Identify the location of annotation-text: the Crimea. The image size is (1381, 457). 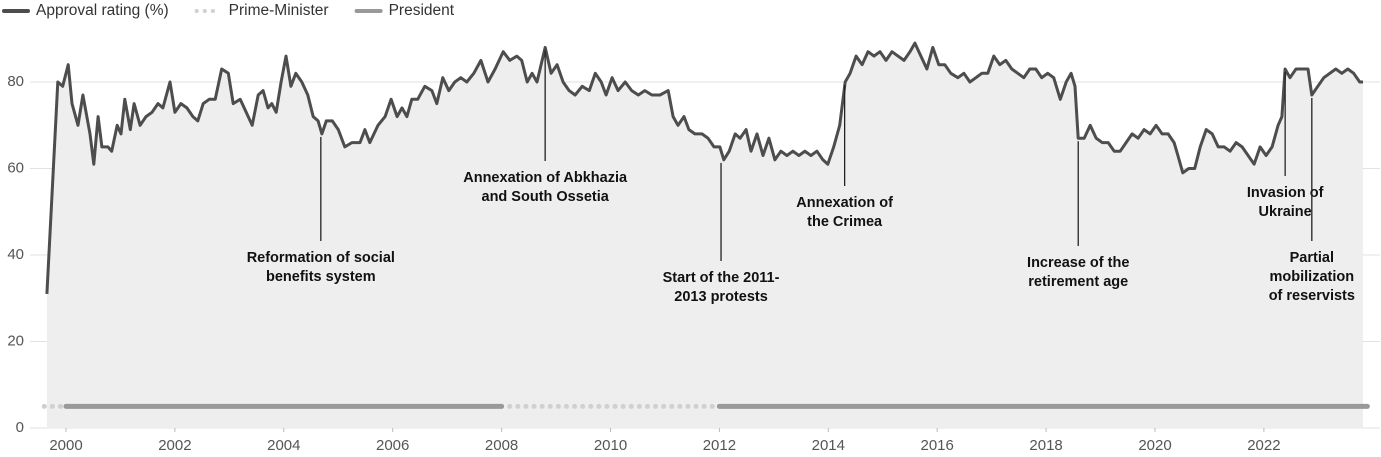
(845, 222).